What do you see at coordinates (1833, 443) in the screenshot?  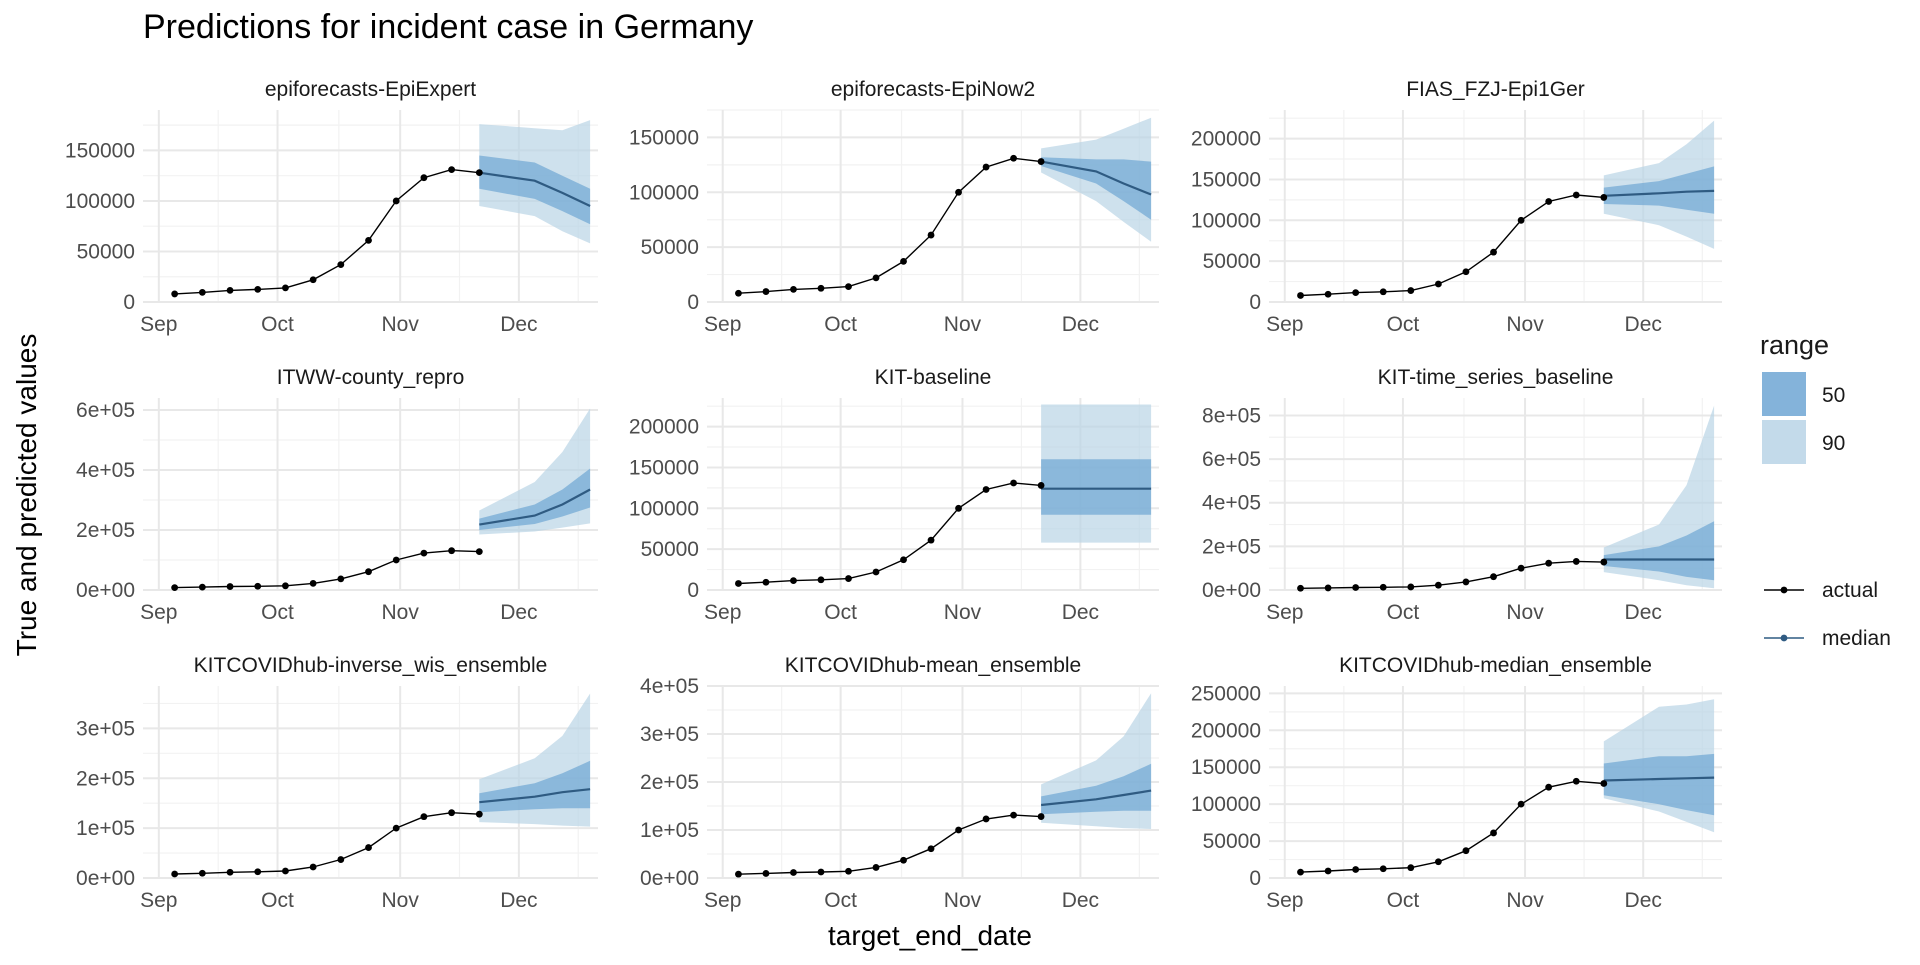 I see `legend-label-range: 90` at bounding box center [1833, 443].